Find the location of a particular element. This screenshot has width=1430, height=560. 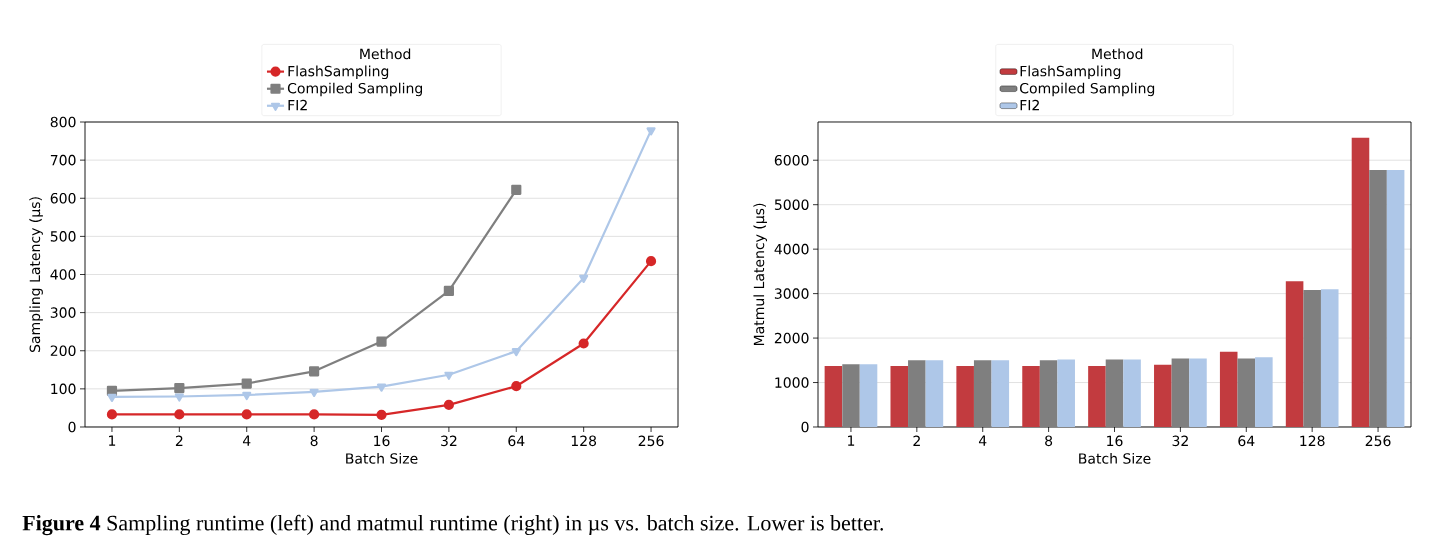

y-tick-label: 4000 is located at coordinates (791, 249).